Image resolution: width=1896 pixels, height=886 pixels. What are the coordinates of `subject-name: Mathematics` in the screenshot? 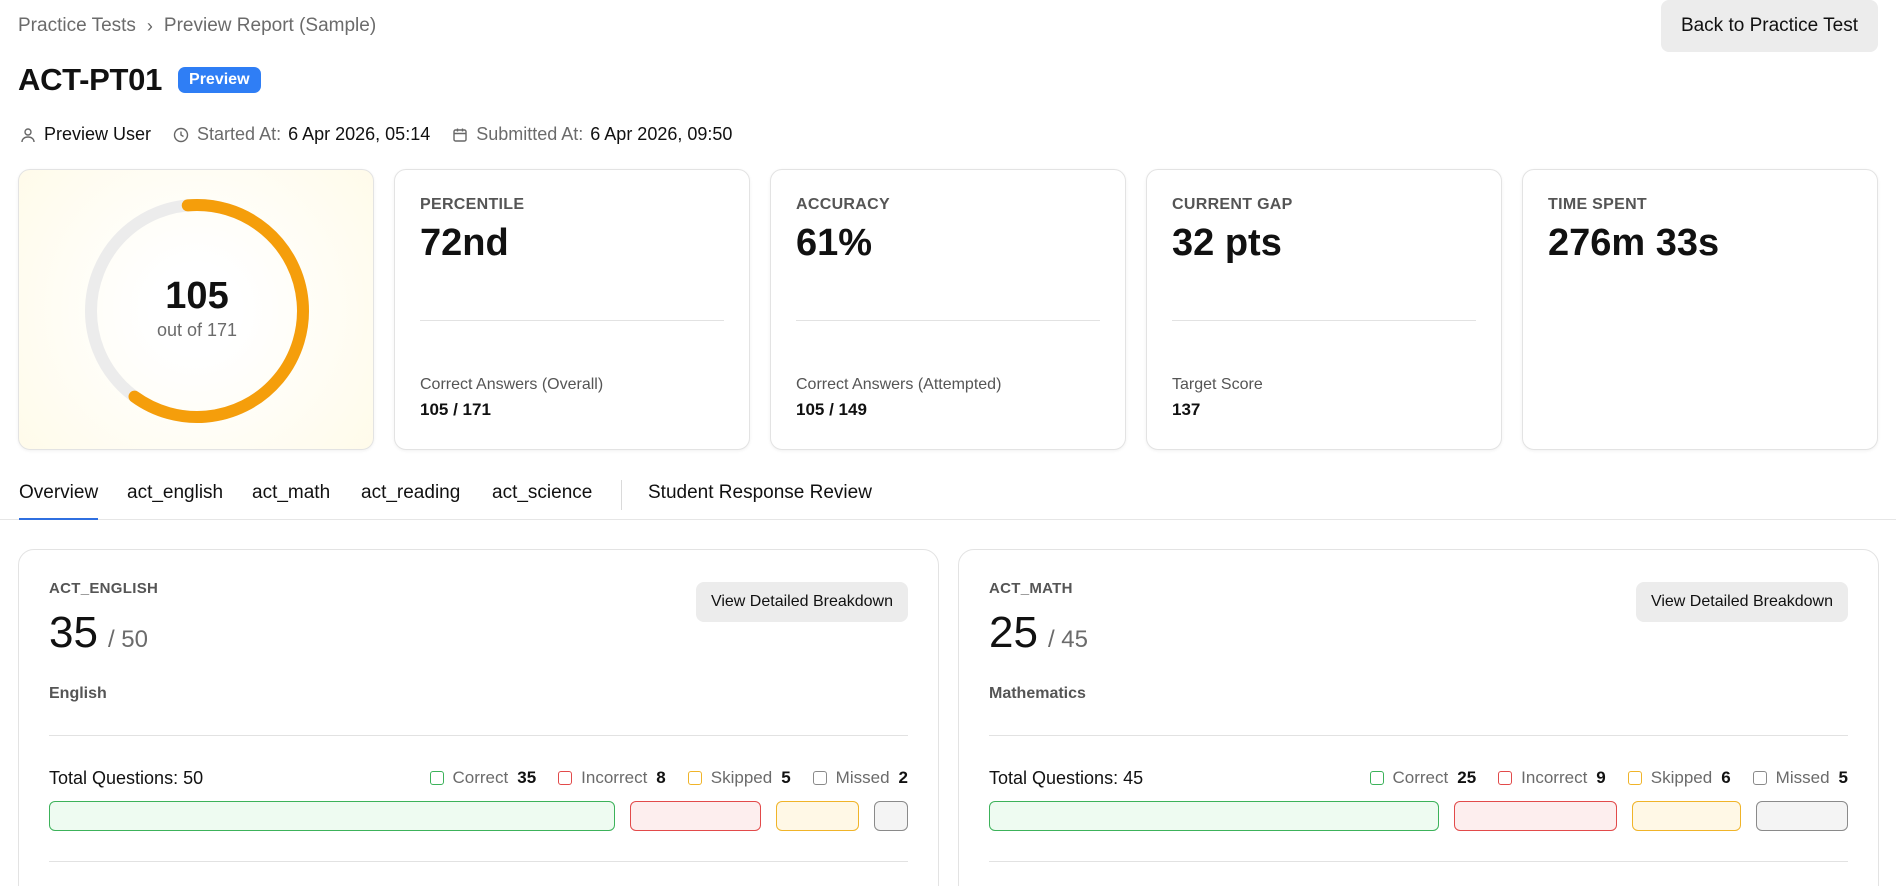 It's located at (1037, 693).